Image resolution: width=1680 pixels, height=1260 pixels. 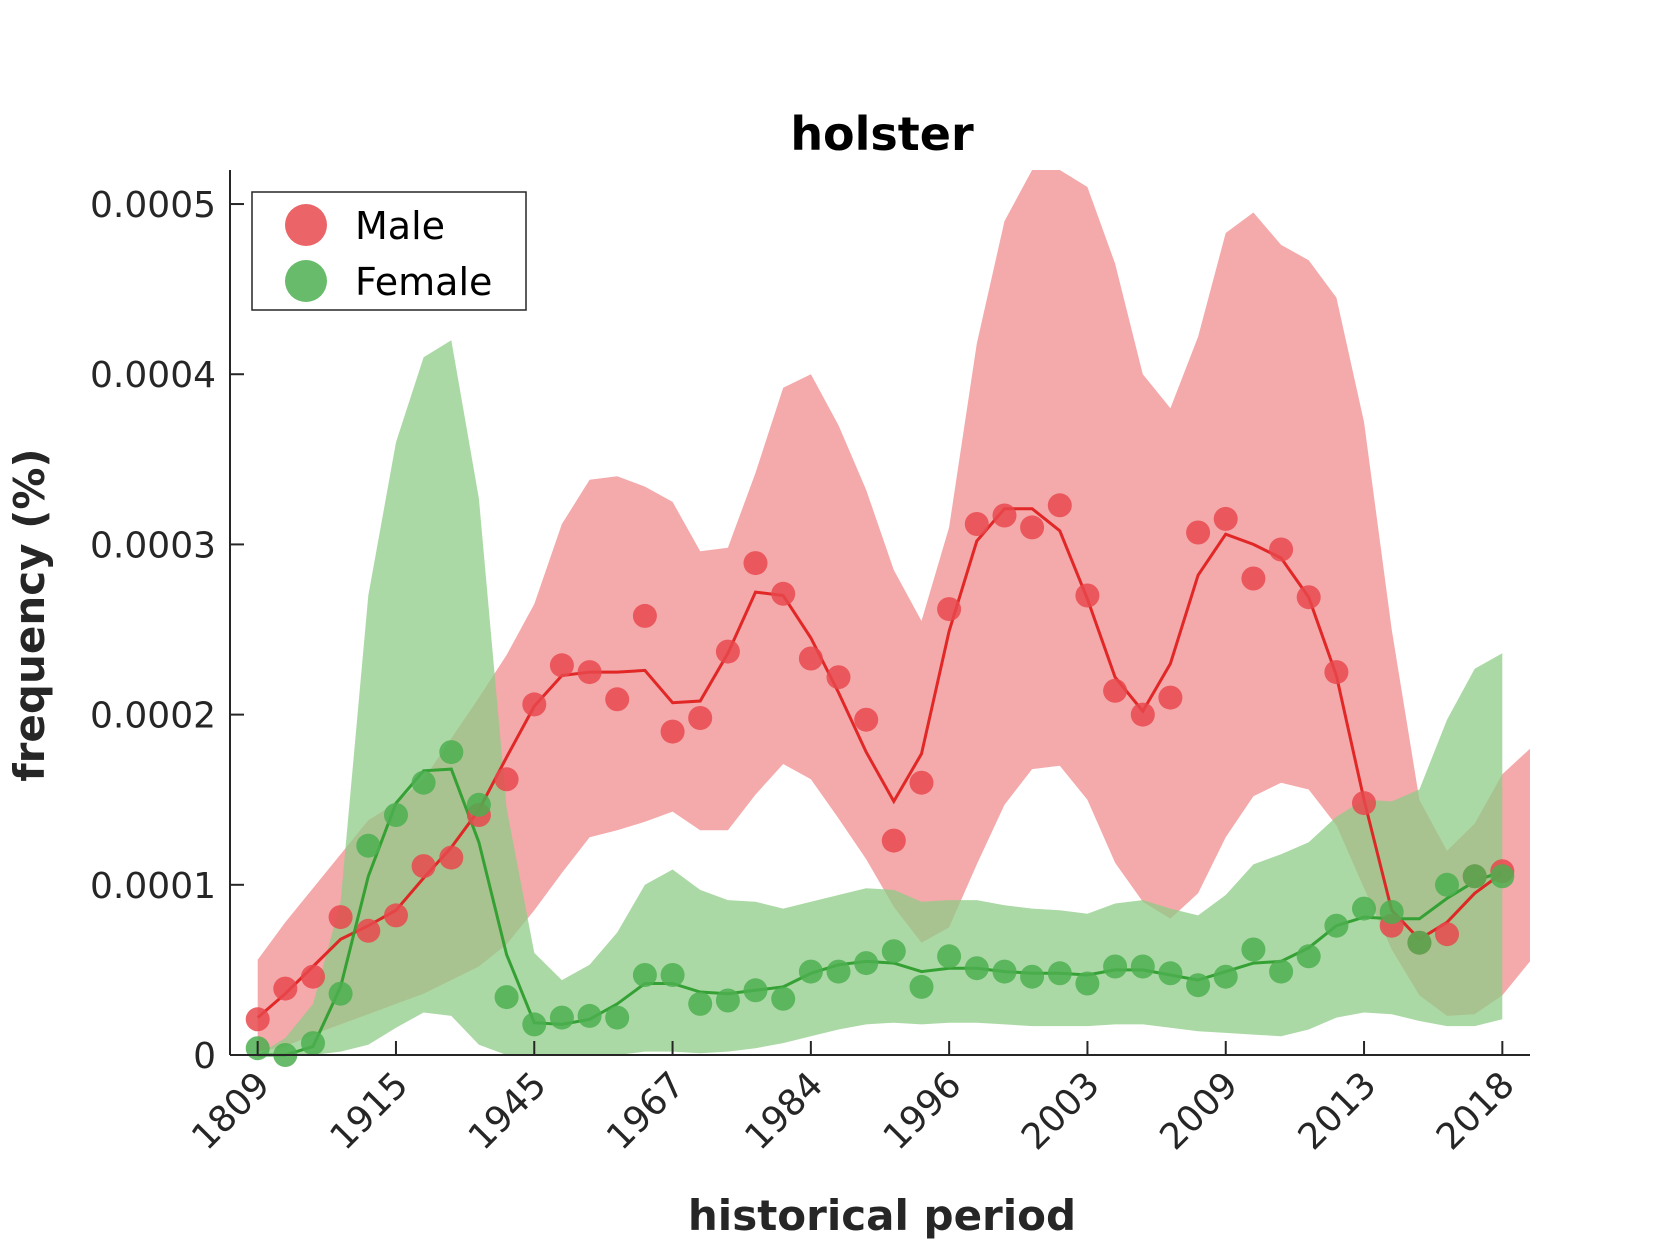 What do you see at coordinates (1476, 1111) in the screenshot?
I see `x-tick-label: 2018` at bounding box center [1476, 1111].